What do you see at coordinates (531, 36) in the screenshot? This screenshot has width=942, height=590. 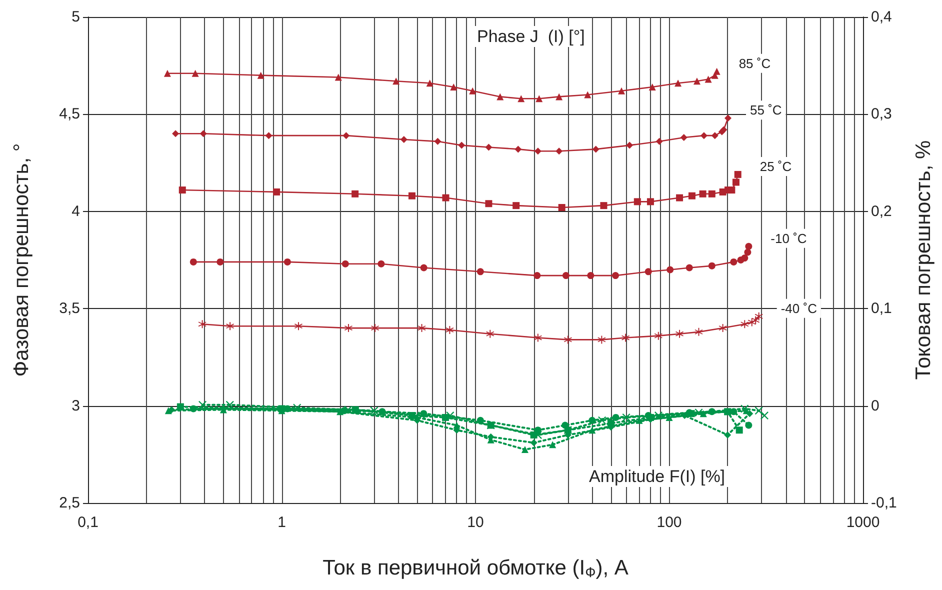 I see `annotation: Phase J (I) [°]` at bounding box center [531, 36].